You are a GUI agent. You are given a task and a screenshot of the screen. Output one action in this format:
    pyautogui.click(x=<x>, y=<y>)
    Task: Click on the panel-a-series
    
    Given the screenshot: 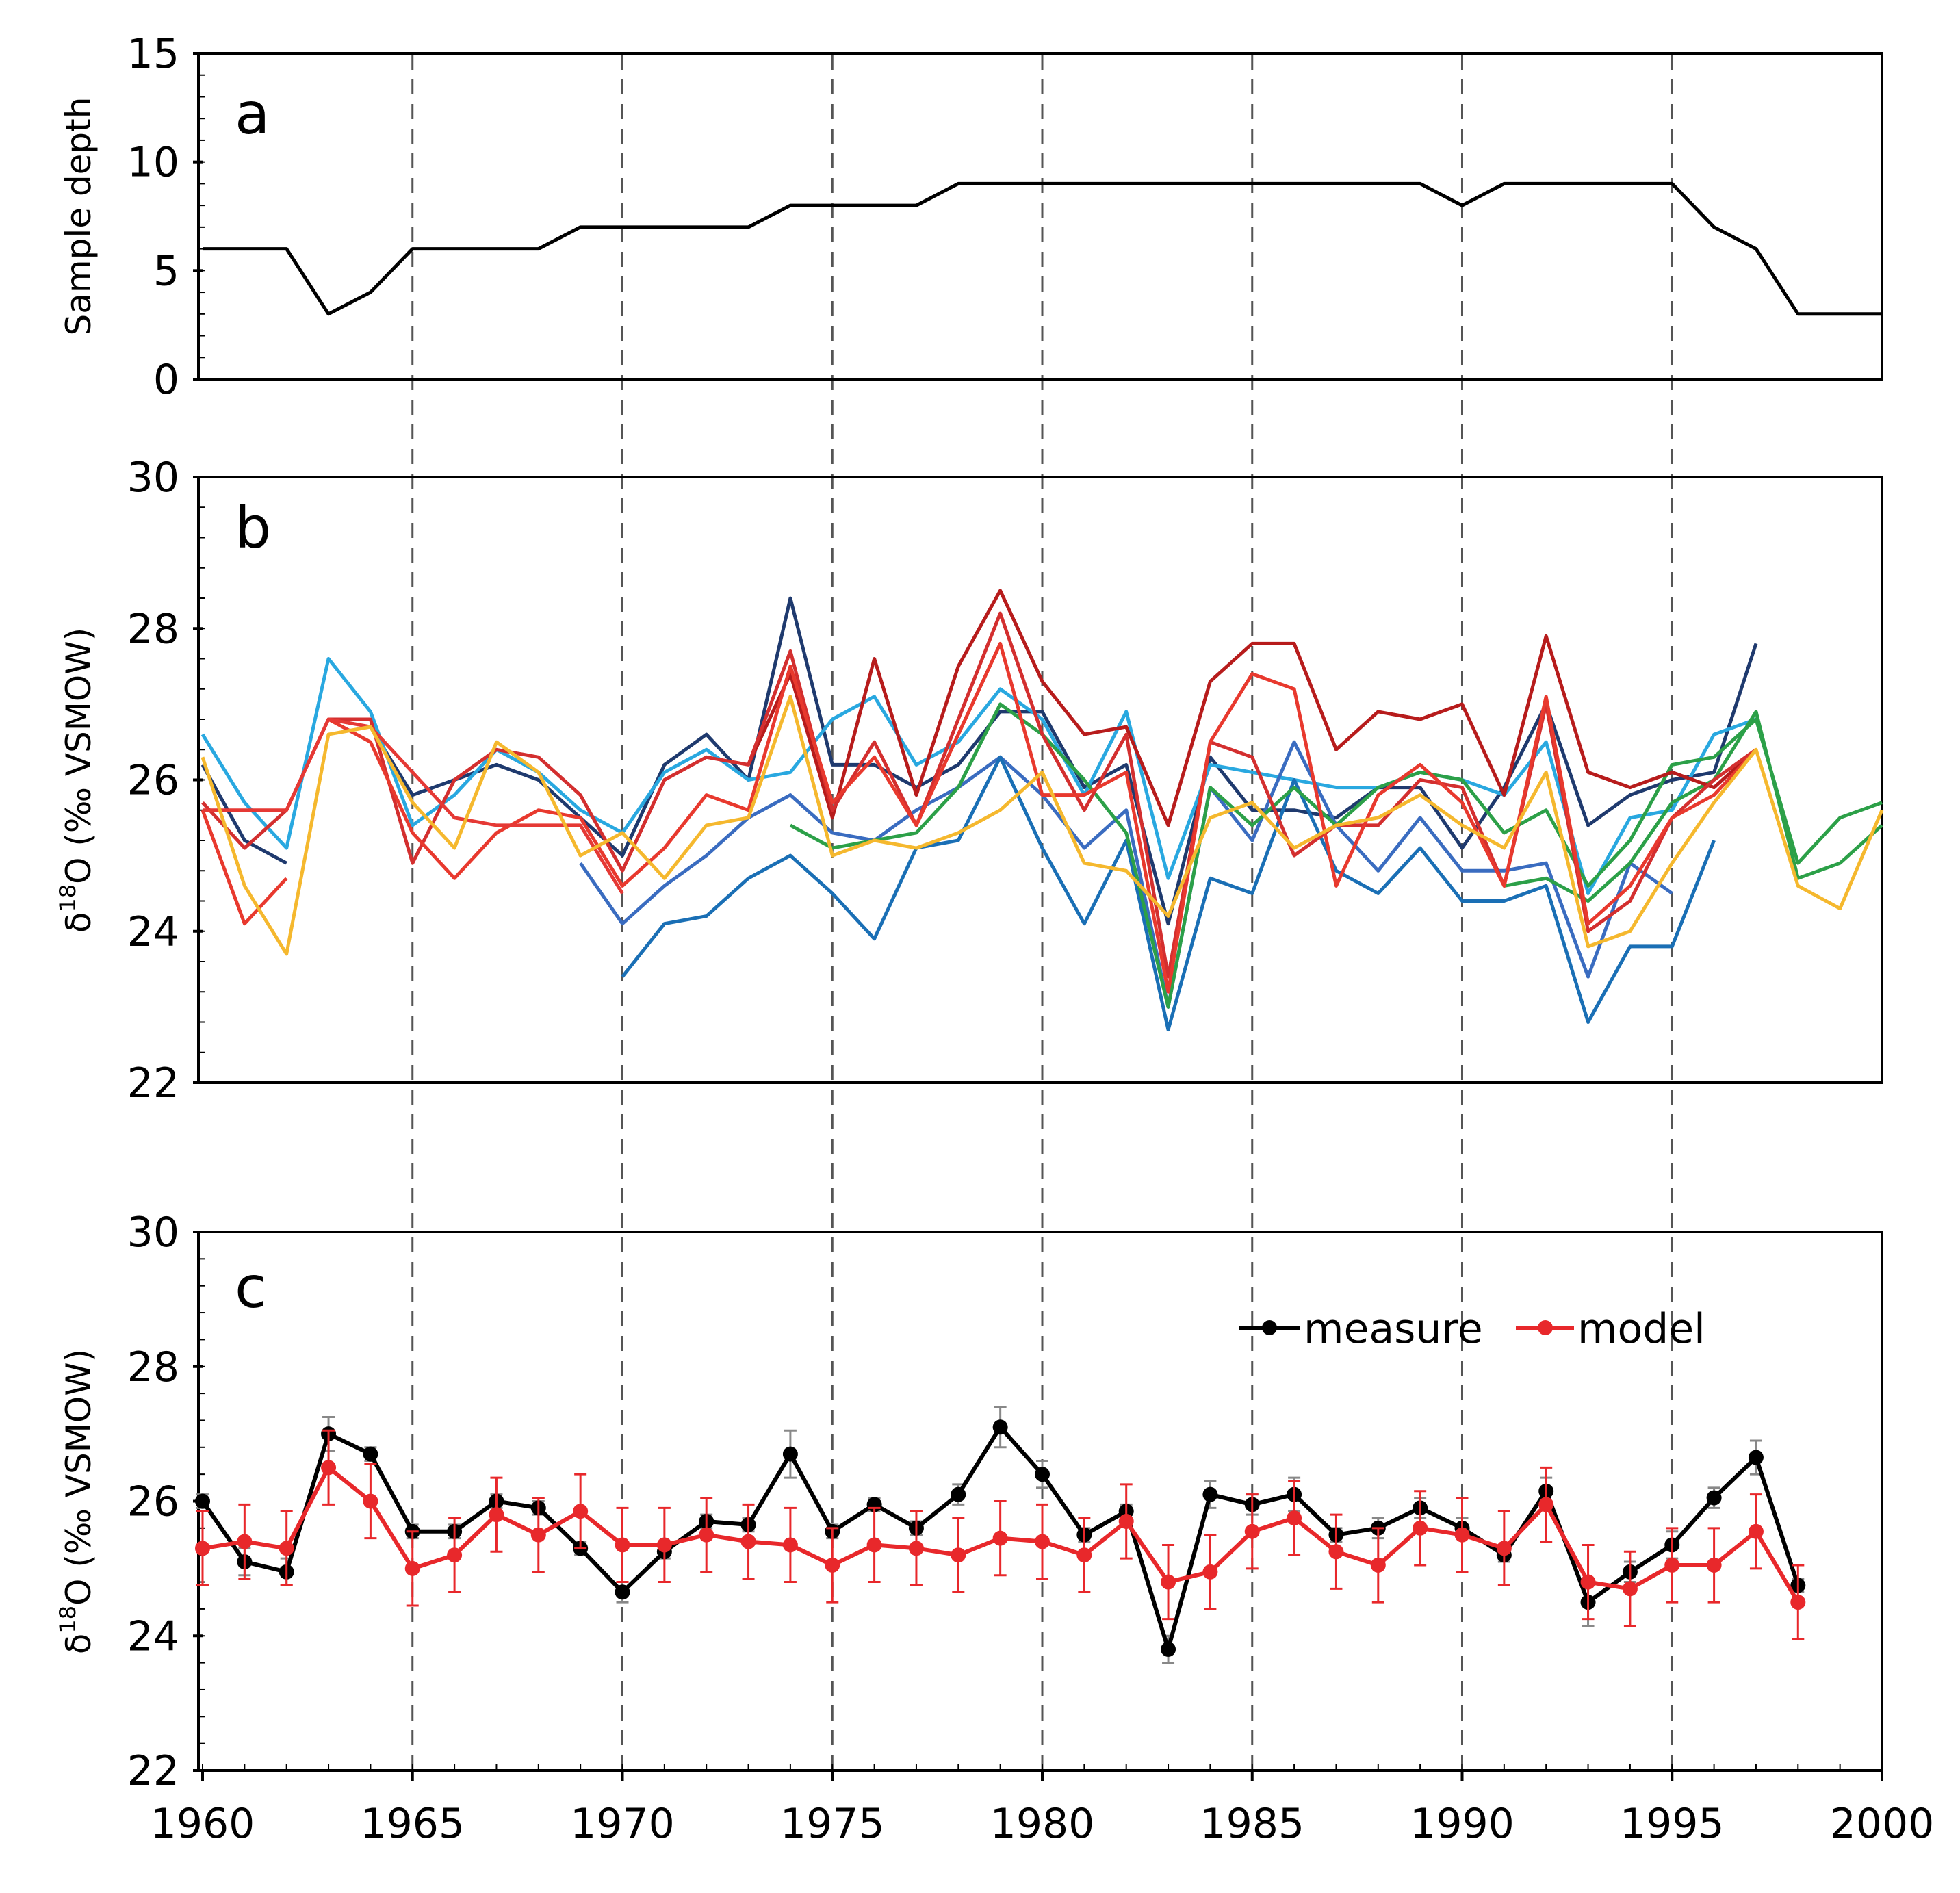 What is the action you would take?
    pyautogui.click(x=1042, y=249)
    